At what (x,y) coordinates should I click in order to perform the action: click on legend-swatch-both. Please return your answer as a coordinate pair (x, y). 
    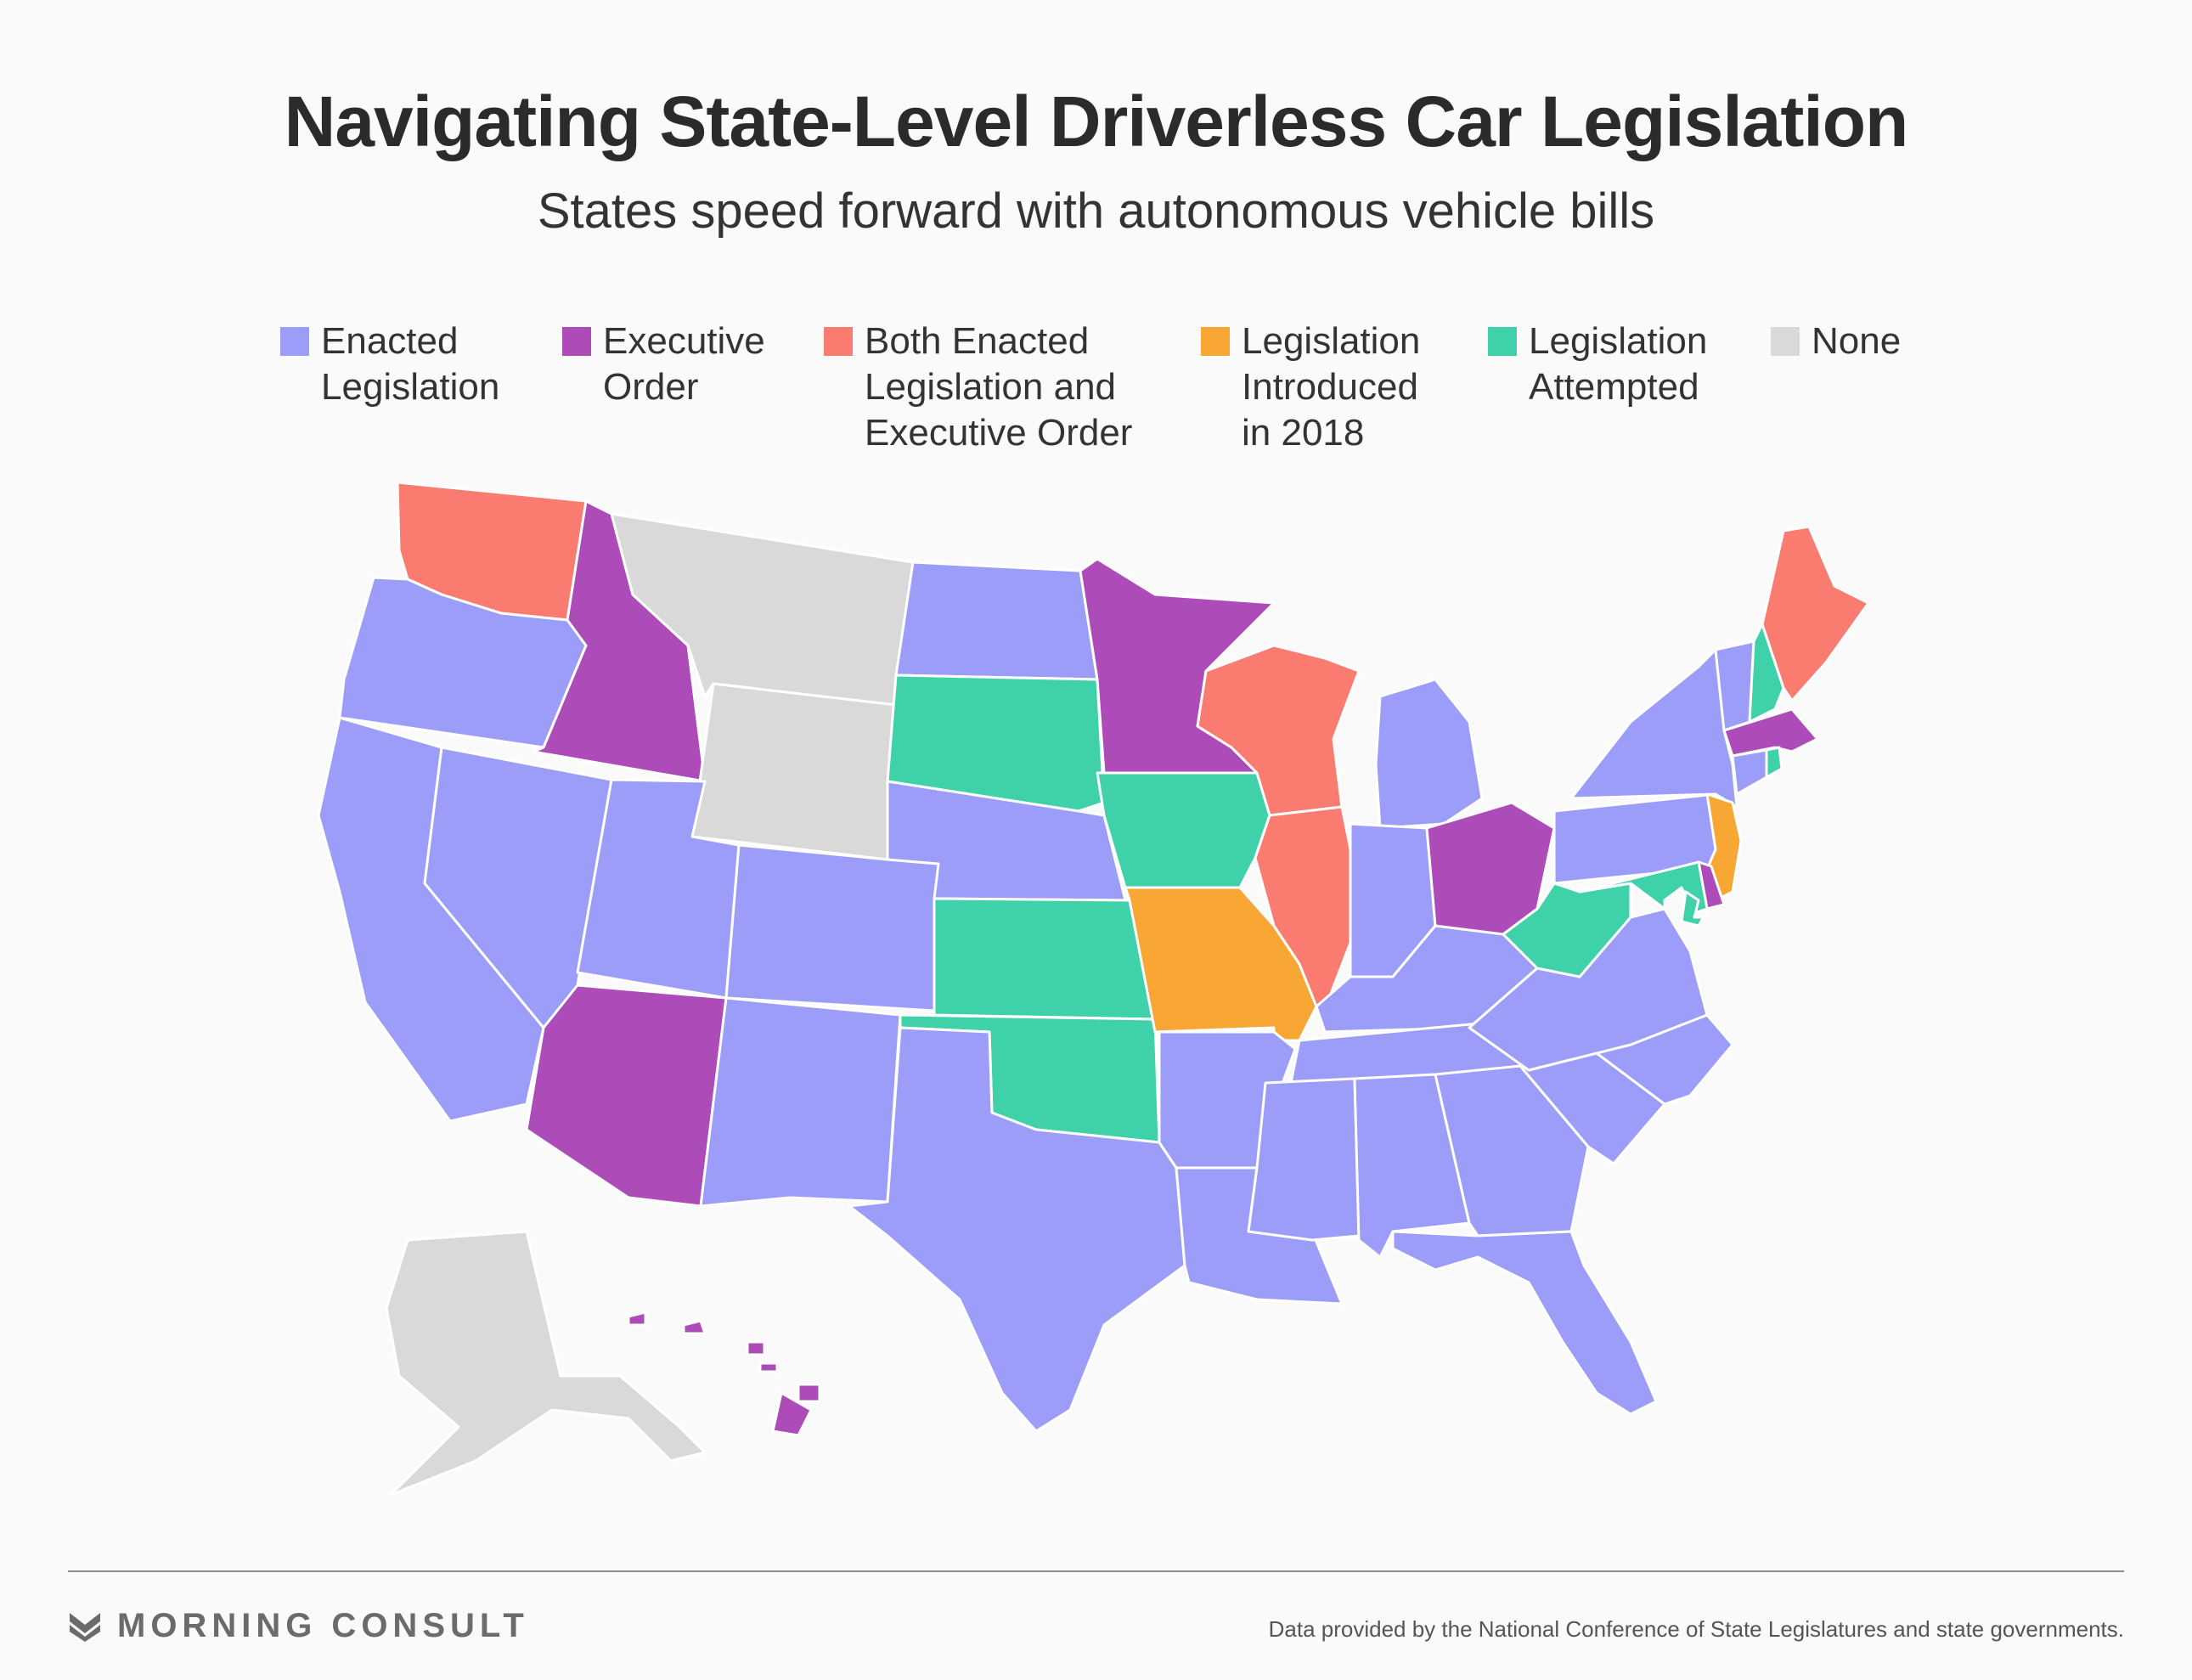
    Looking at the image, I should click on (838, 342).